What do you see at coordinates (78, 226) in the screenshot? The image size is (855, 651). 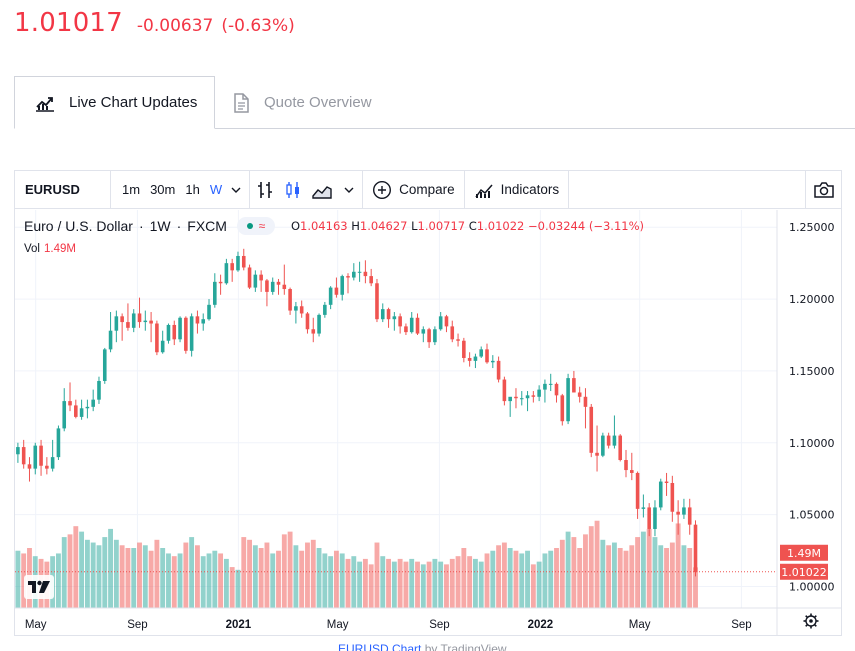 I see `legend-symbol-name: Euro / U.S. Dollar` at bounding box center [78, 226].